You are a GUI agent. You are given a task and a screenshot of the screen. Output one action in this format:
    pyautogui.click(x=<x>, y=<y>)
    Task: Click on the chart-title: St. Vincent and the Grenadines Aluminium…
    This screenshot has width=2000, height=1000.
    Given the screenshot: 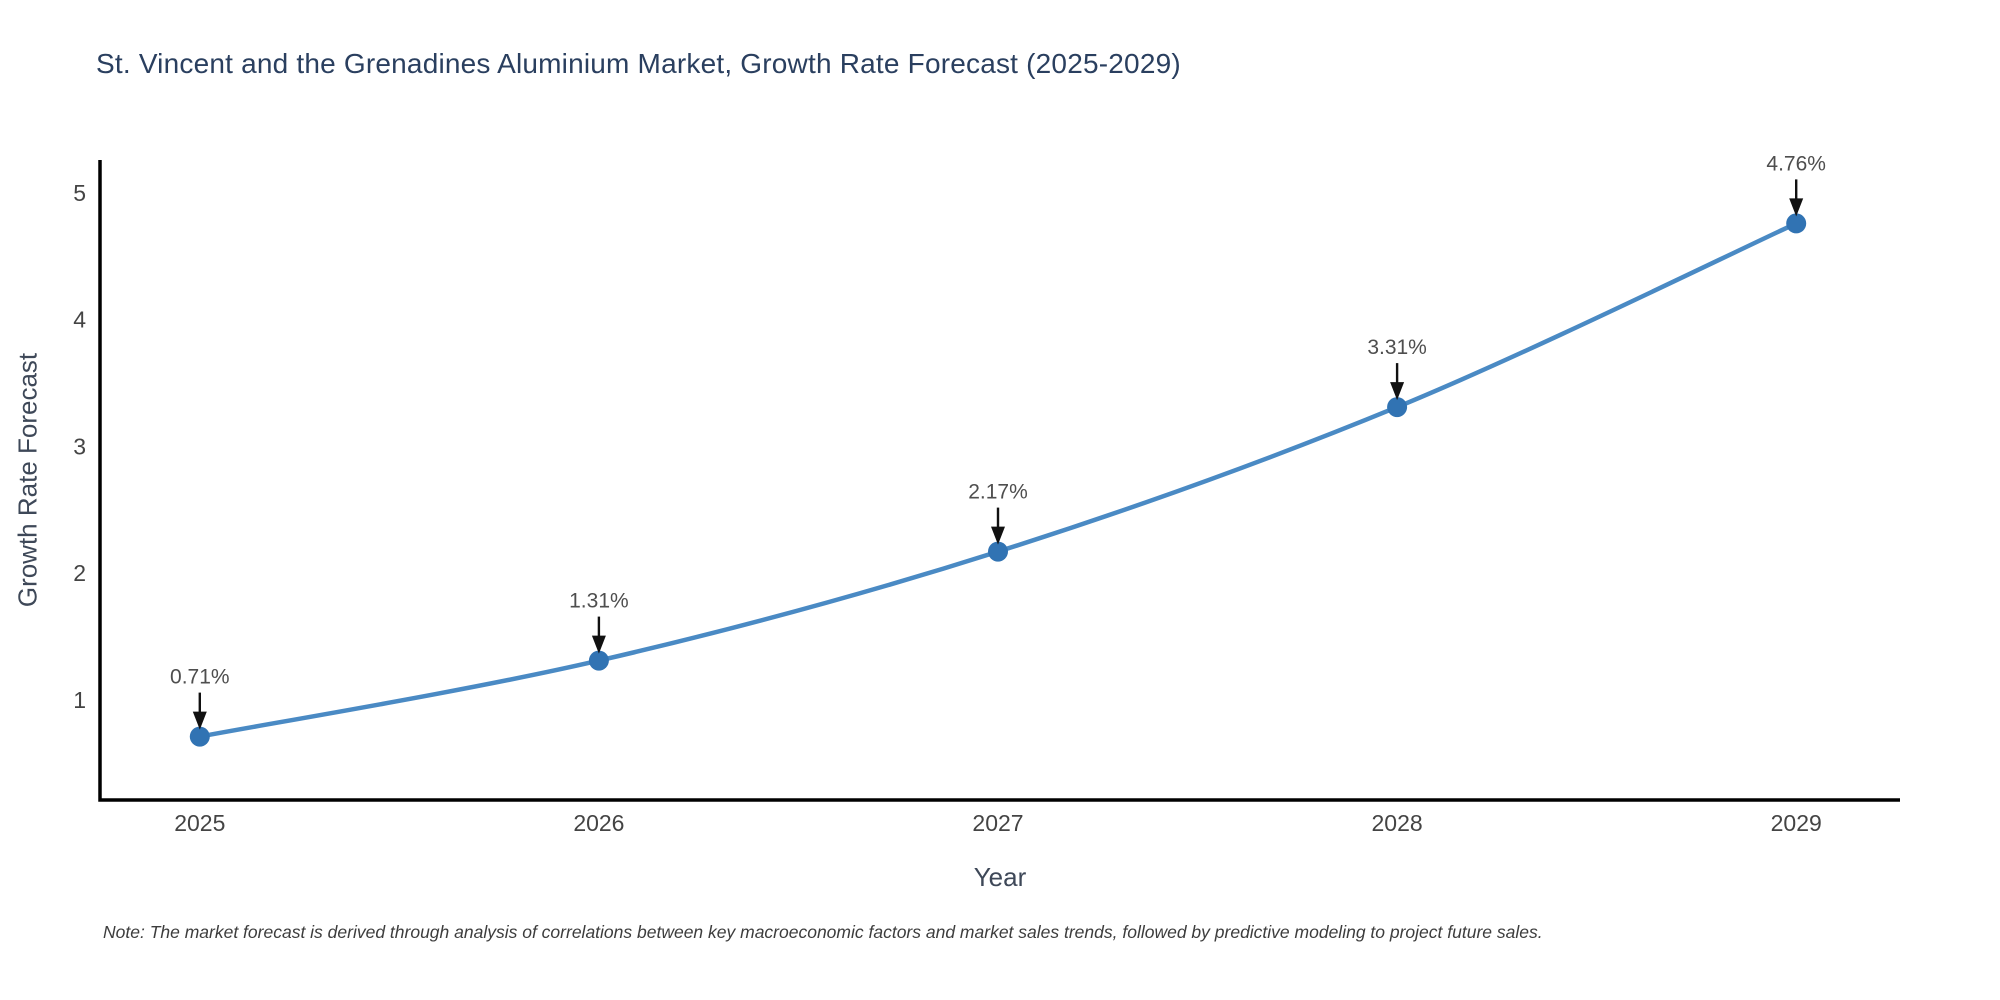 What is the action you would take?
    pyautogui.click(x=638, y=63)
    